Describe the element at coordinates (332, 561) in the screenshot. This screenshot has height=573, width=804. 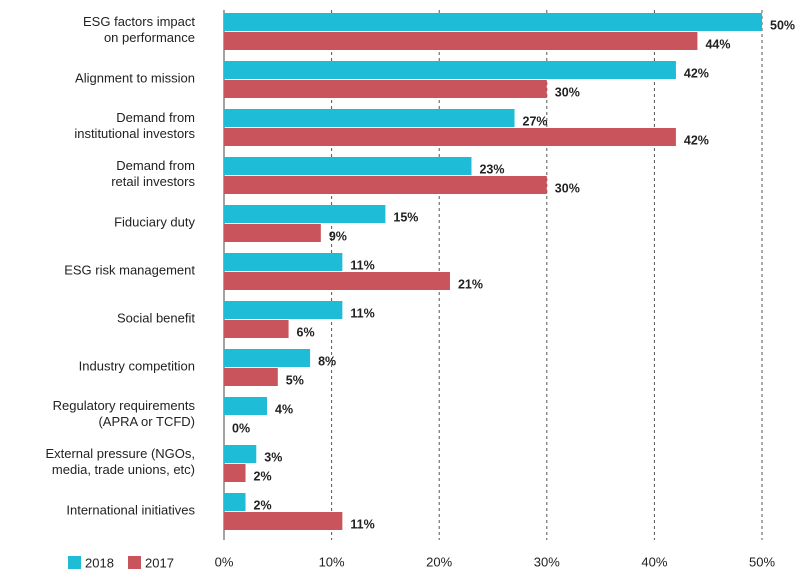
I see `x-tick-label: 10%` at that location.